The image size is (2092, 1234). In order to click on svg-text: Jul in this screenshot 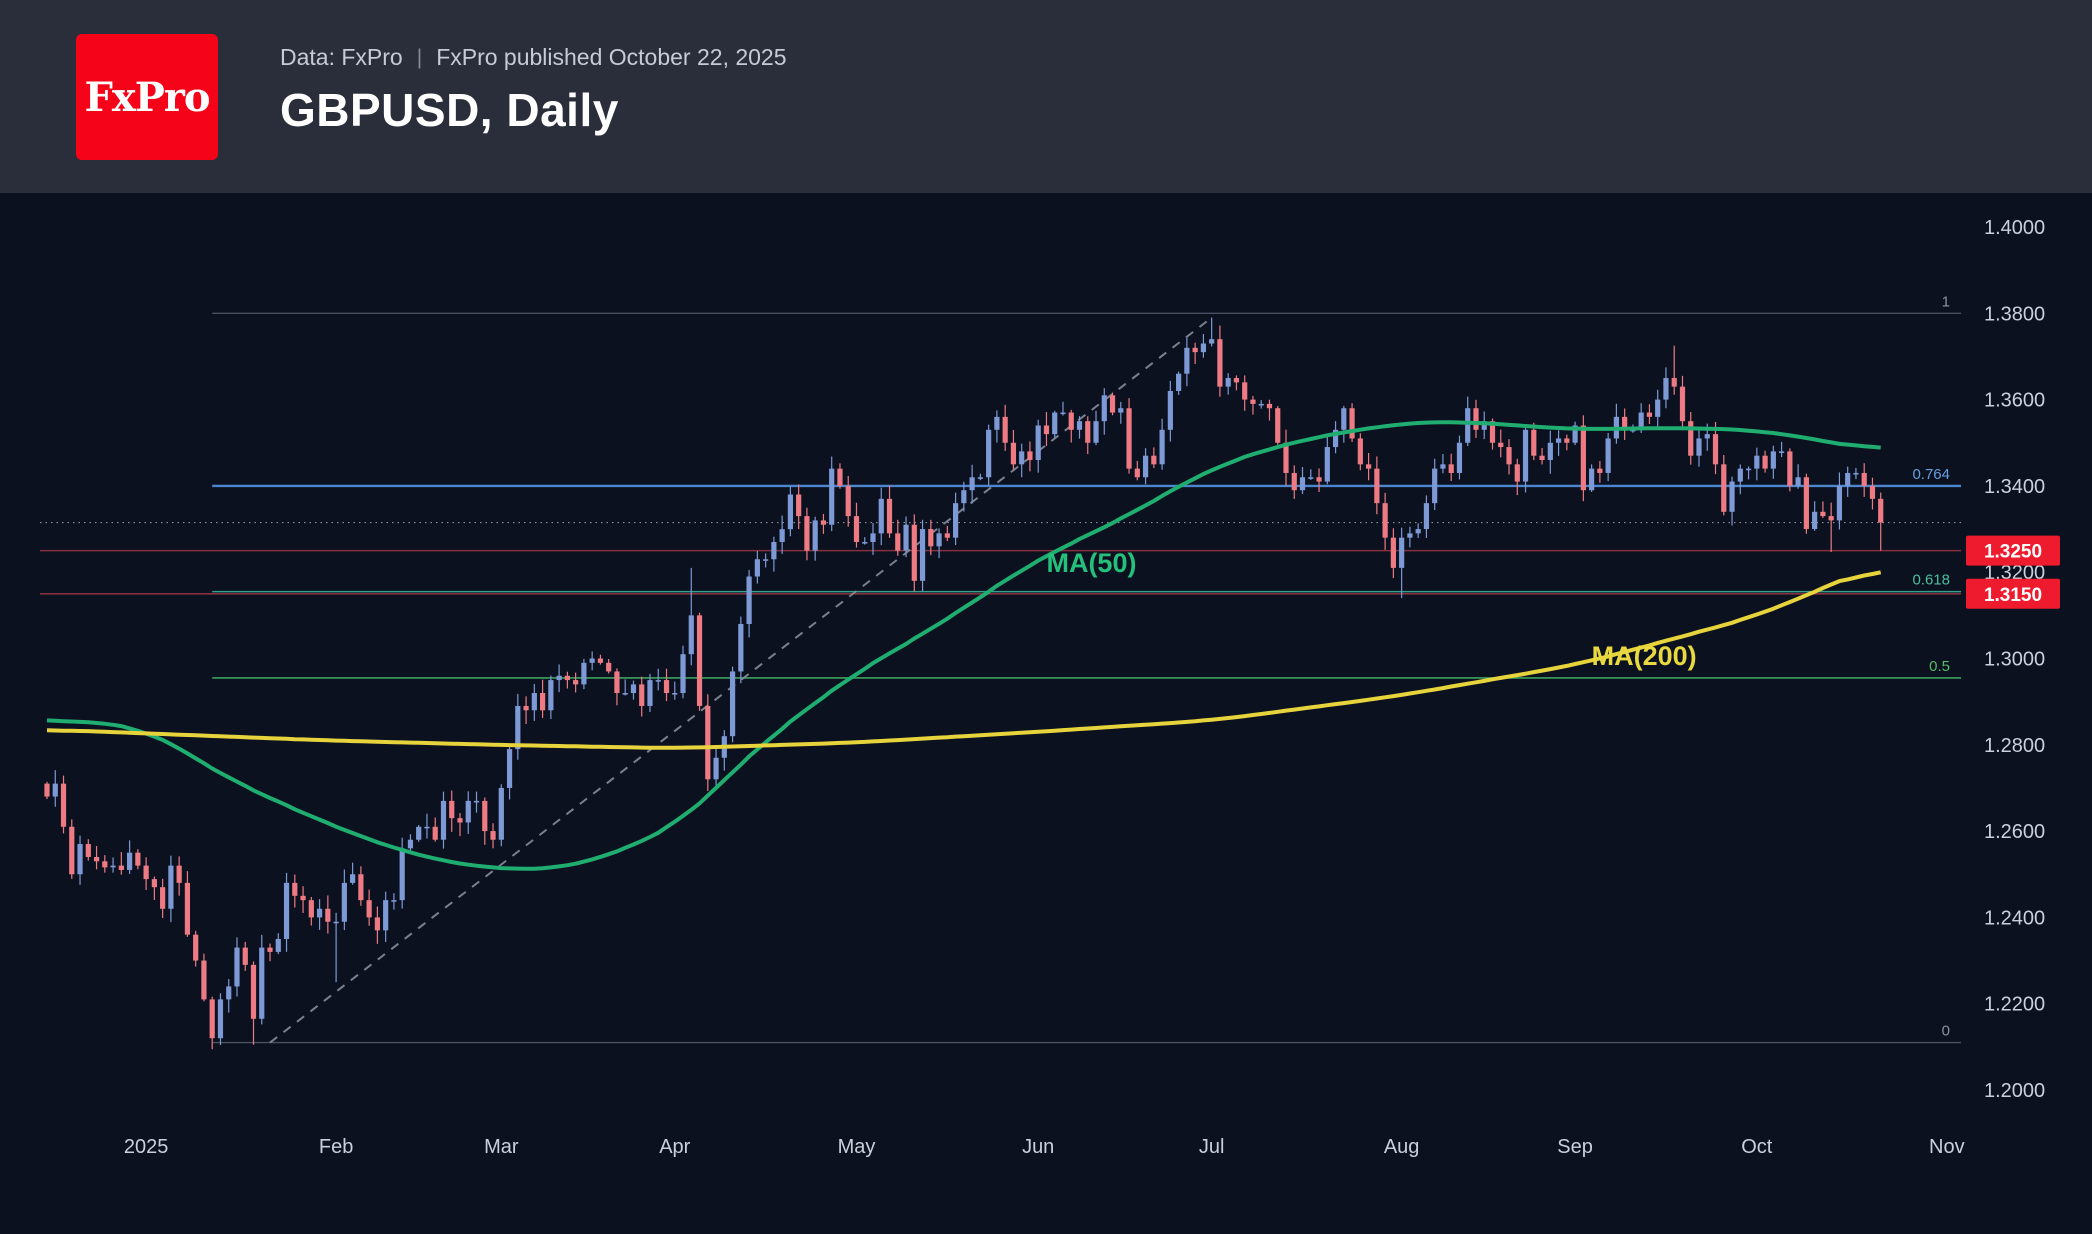, I will do `click(1212, 1147)`.